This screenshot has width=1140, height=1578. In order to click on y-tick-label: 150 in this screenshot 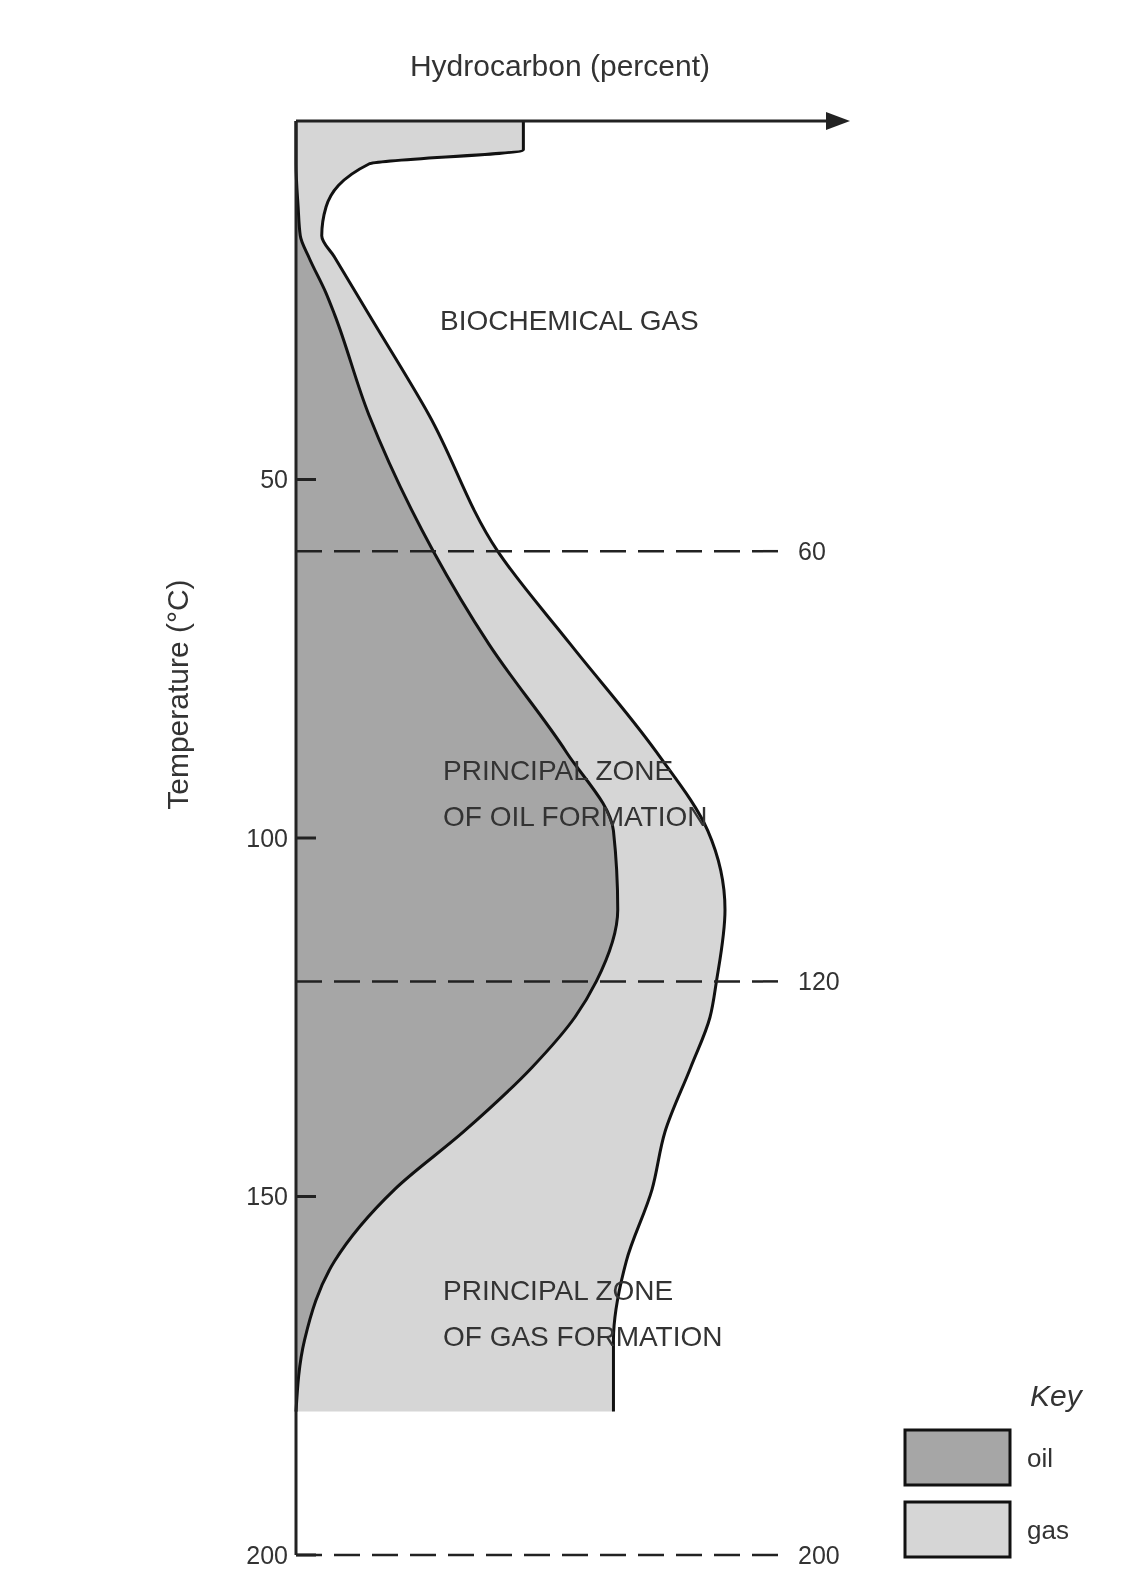, I will do `click(267, 1196)`.